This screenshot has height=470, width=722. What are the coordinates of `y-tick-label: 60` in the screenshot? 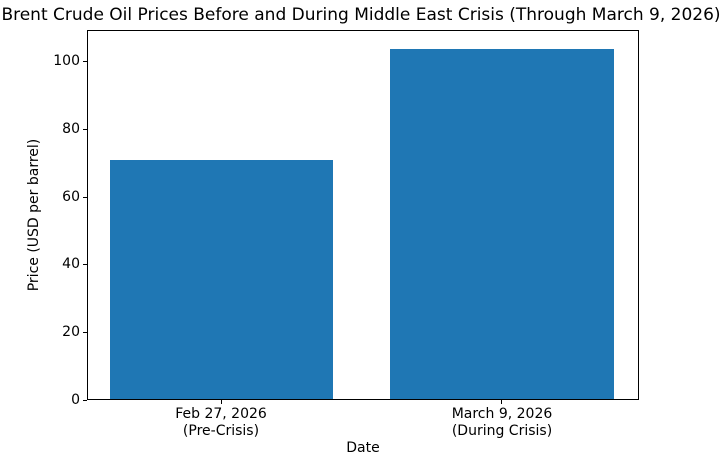 It's located at (71, 196).